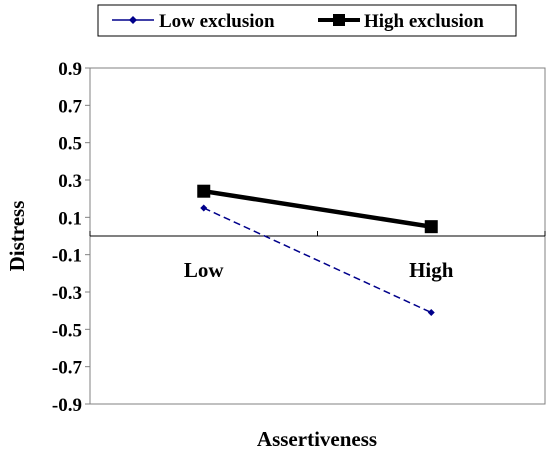 The image size is (550, 454). What do you see at coordinates (204, 270) in the screenshot?
I see `x-category-label-low: Low` at bounding box center [204, 270].